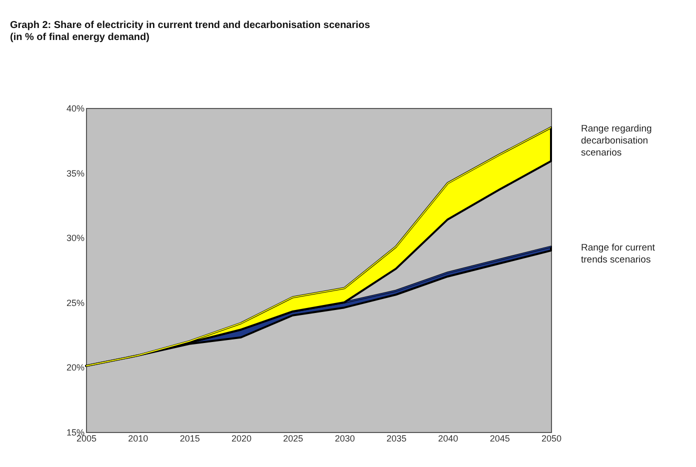 The image size is (696, 467). Describe the element at coordinates (616, 140) in the screenshot. I see `text: Range regarding decarbonisation scenarios` at that location.